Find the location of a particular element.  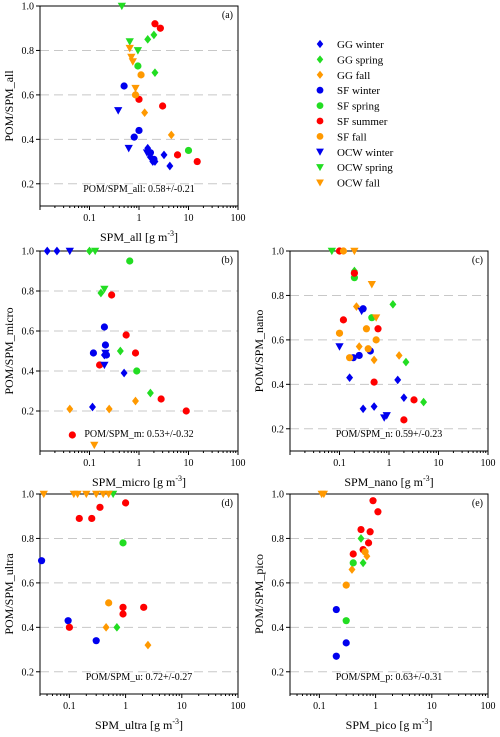

legend-label: SF fall is located at coordinates (352, 137).